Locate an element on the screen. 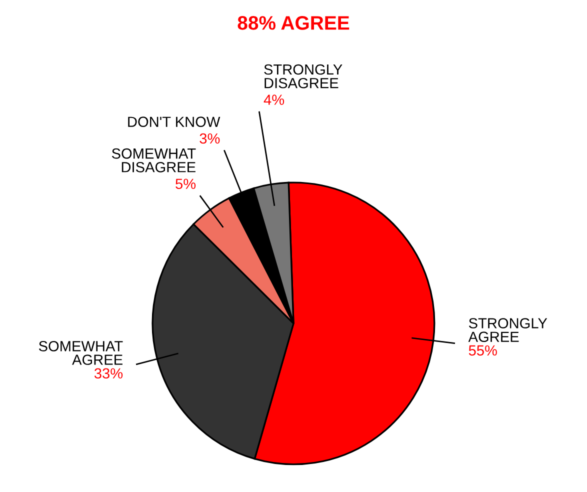  data-label: 4% is located at coordinates (274, 99).